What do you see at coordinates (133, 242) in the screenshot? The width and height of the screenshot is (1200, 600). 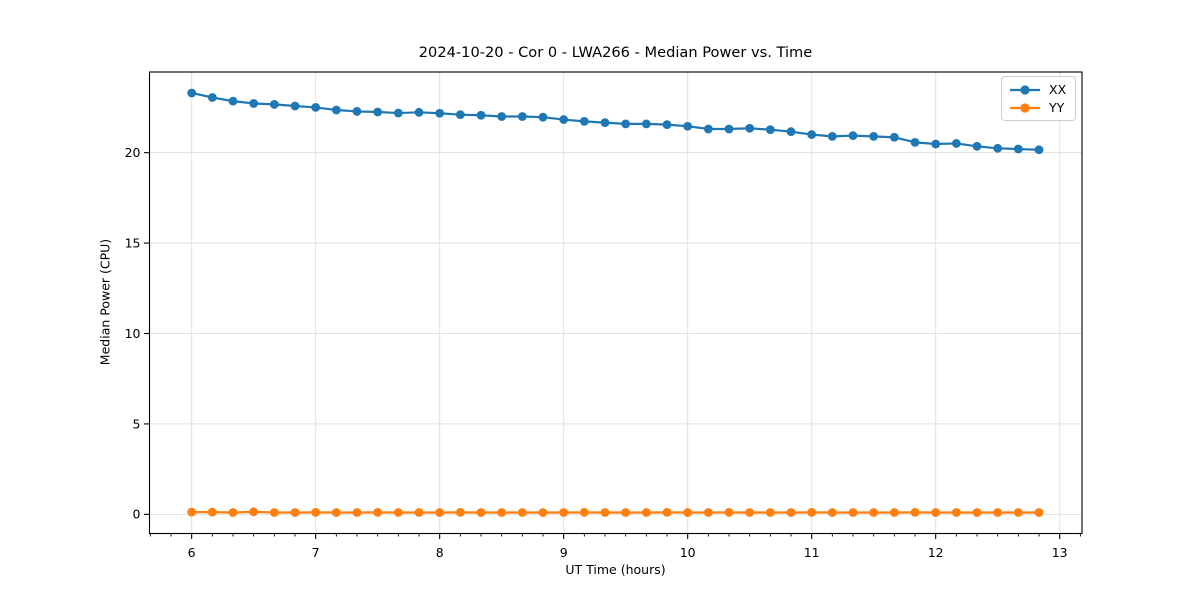 I see `y-tick-label: 15` at bounding box center [133, 242].